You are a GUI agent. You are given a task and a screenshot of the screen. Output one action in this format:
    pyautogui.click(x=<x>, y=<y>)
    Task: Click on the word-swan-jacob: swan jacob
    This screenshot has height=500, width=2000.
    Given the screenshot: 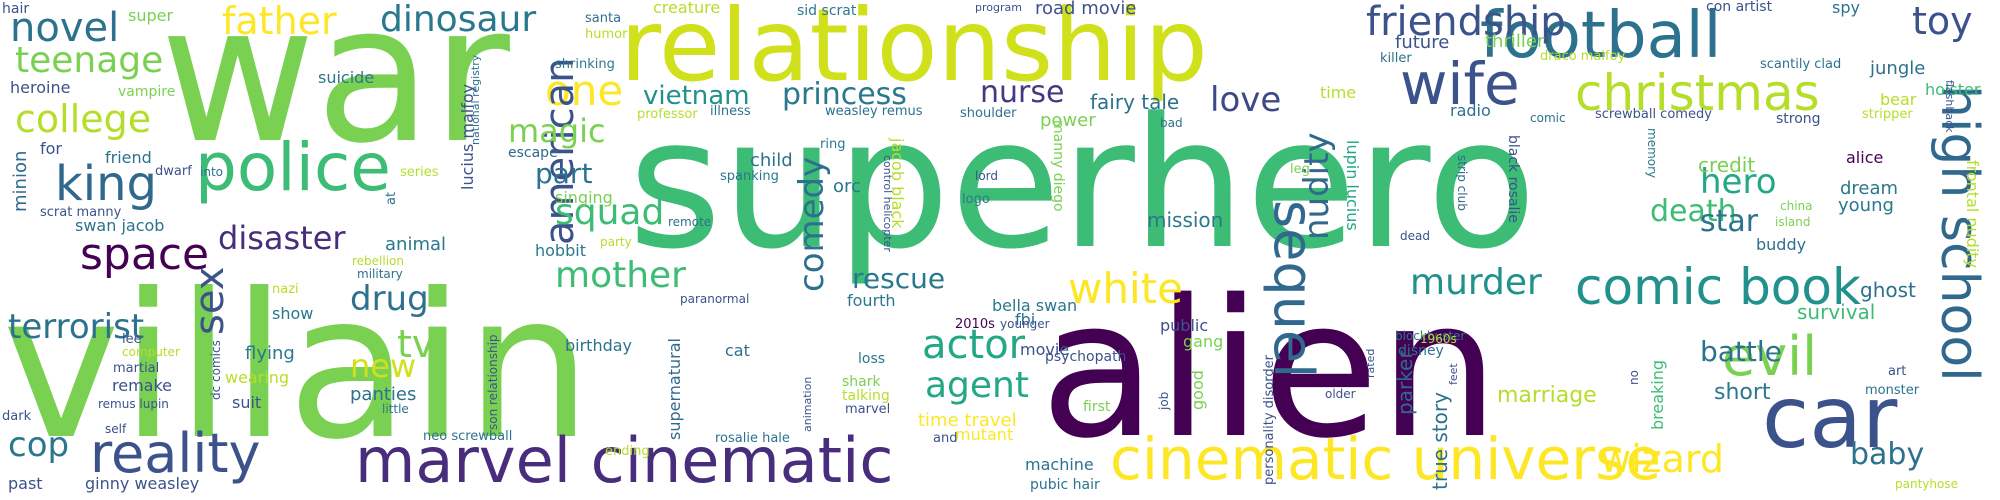 What is the action you would take?
    pyautogui.click(x=120, y=225)
    